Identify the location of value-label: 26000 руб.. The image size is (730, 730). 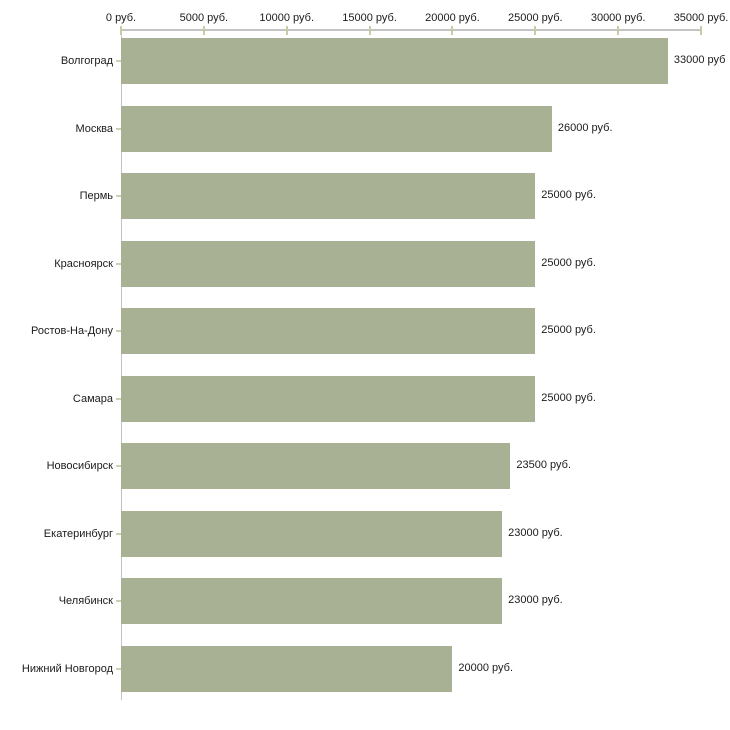
(585, 128).